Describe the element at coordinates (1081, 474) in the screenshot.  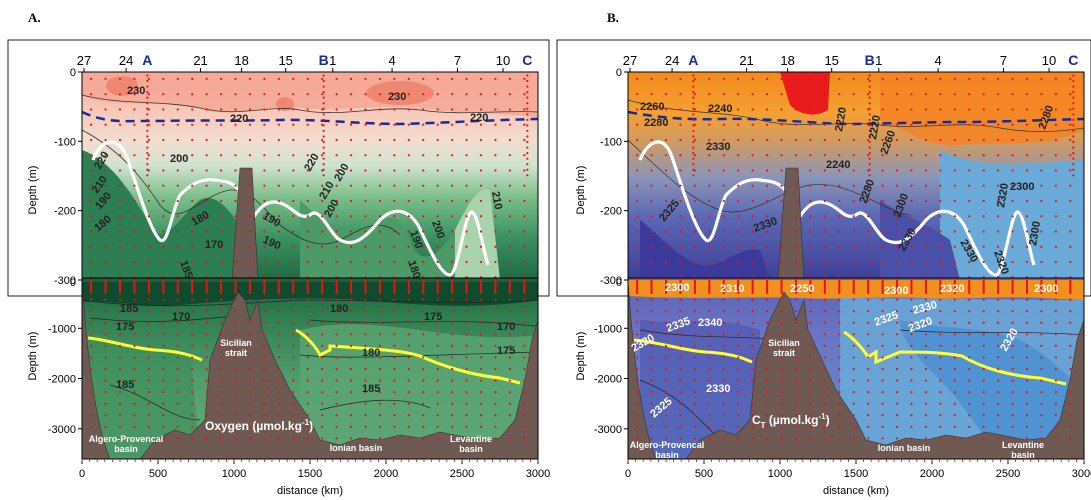
I see `x-tick-label: 3000` at that location.